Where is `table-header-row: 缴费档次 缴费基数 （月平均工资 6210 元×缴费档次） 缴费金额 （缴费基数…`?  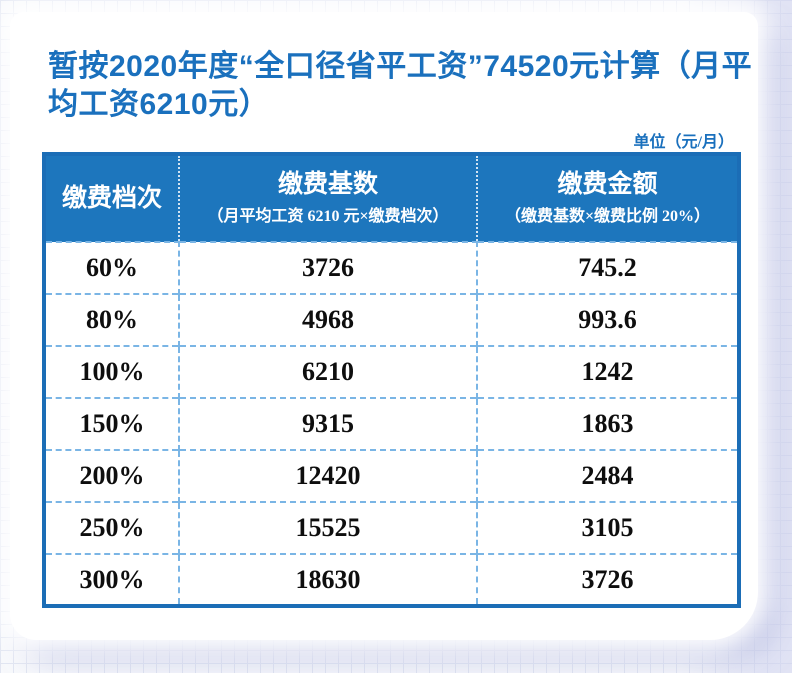
table-header-row: 缴费档次 缴费基数 （月平均工资 6210 元×缴费档次） 缴费金额 （缴费基数… is located at coordinates (391, 198).